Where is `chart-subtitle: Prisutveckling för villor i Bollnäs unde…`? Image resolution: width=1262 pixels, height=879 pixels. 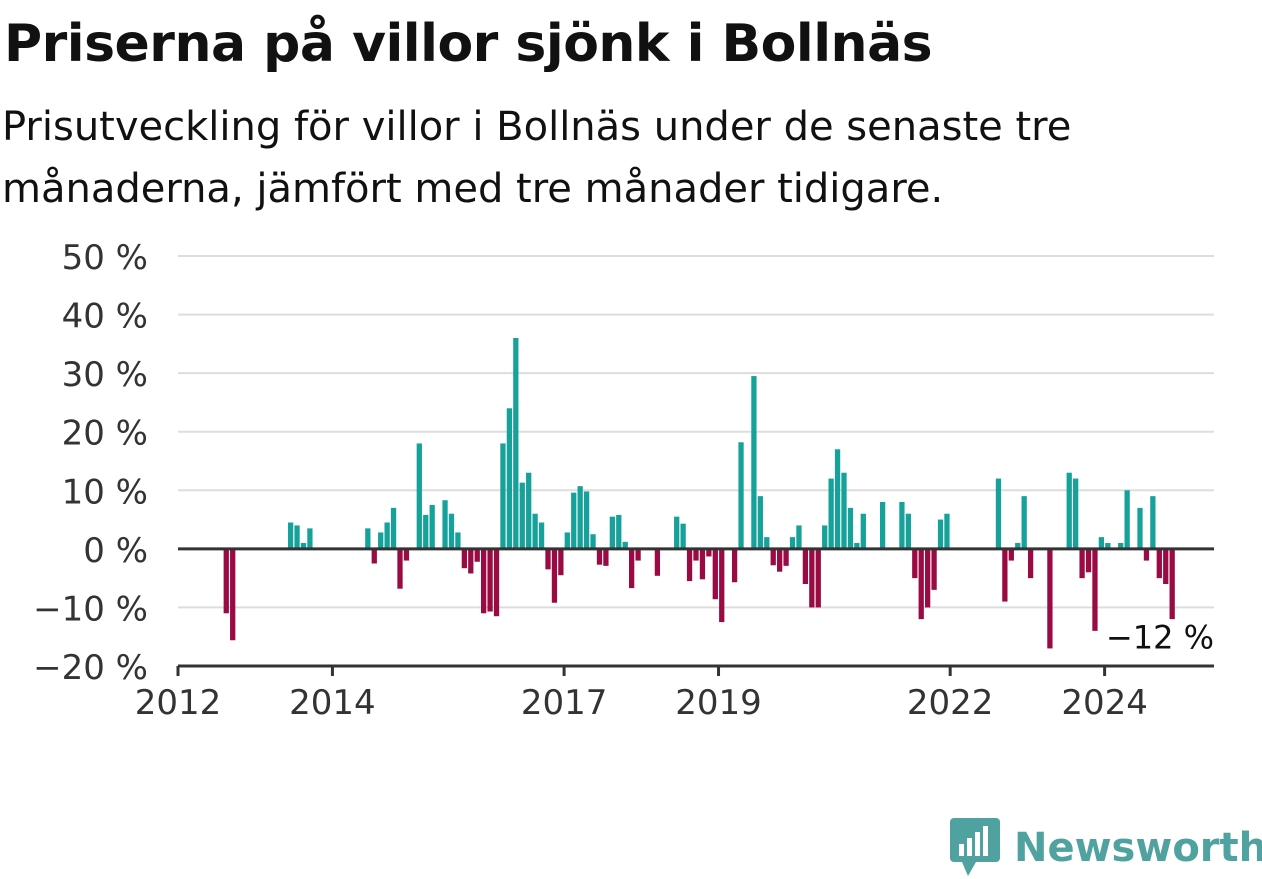
chart-subtitle: Prisutveckling för villor i Bollnäs unde… is located at coordinates (537, 158).